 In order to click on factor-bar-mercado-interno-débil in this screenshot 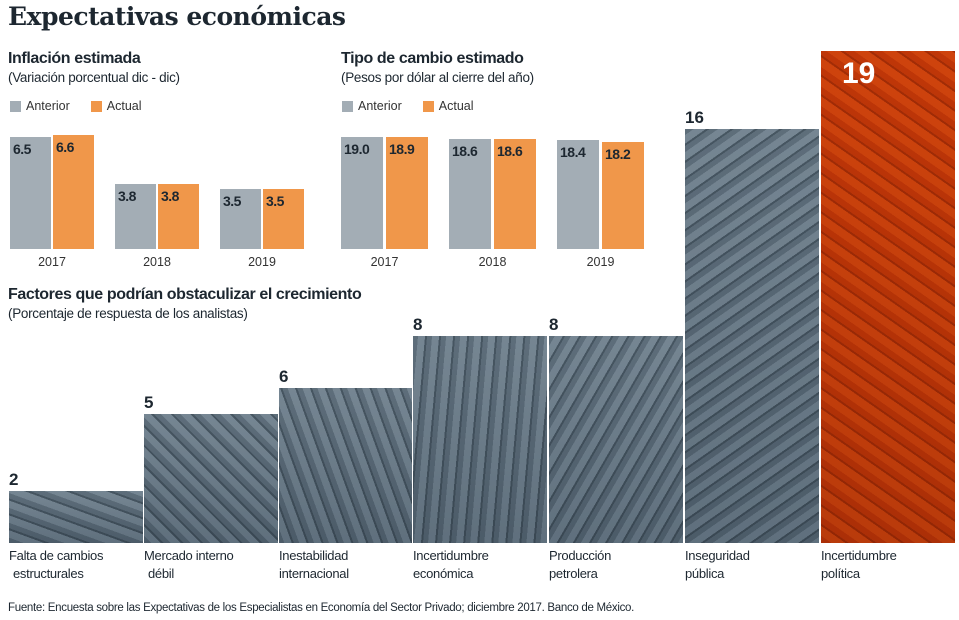, I will do `click(210, 478)`.